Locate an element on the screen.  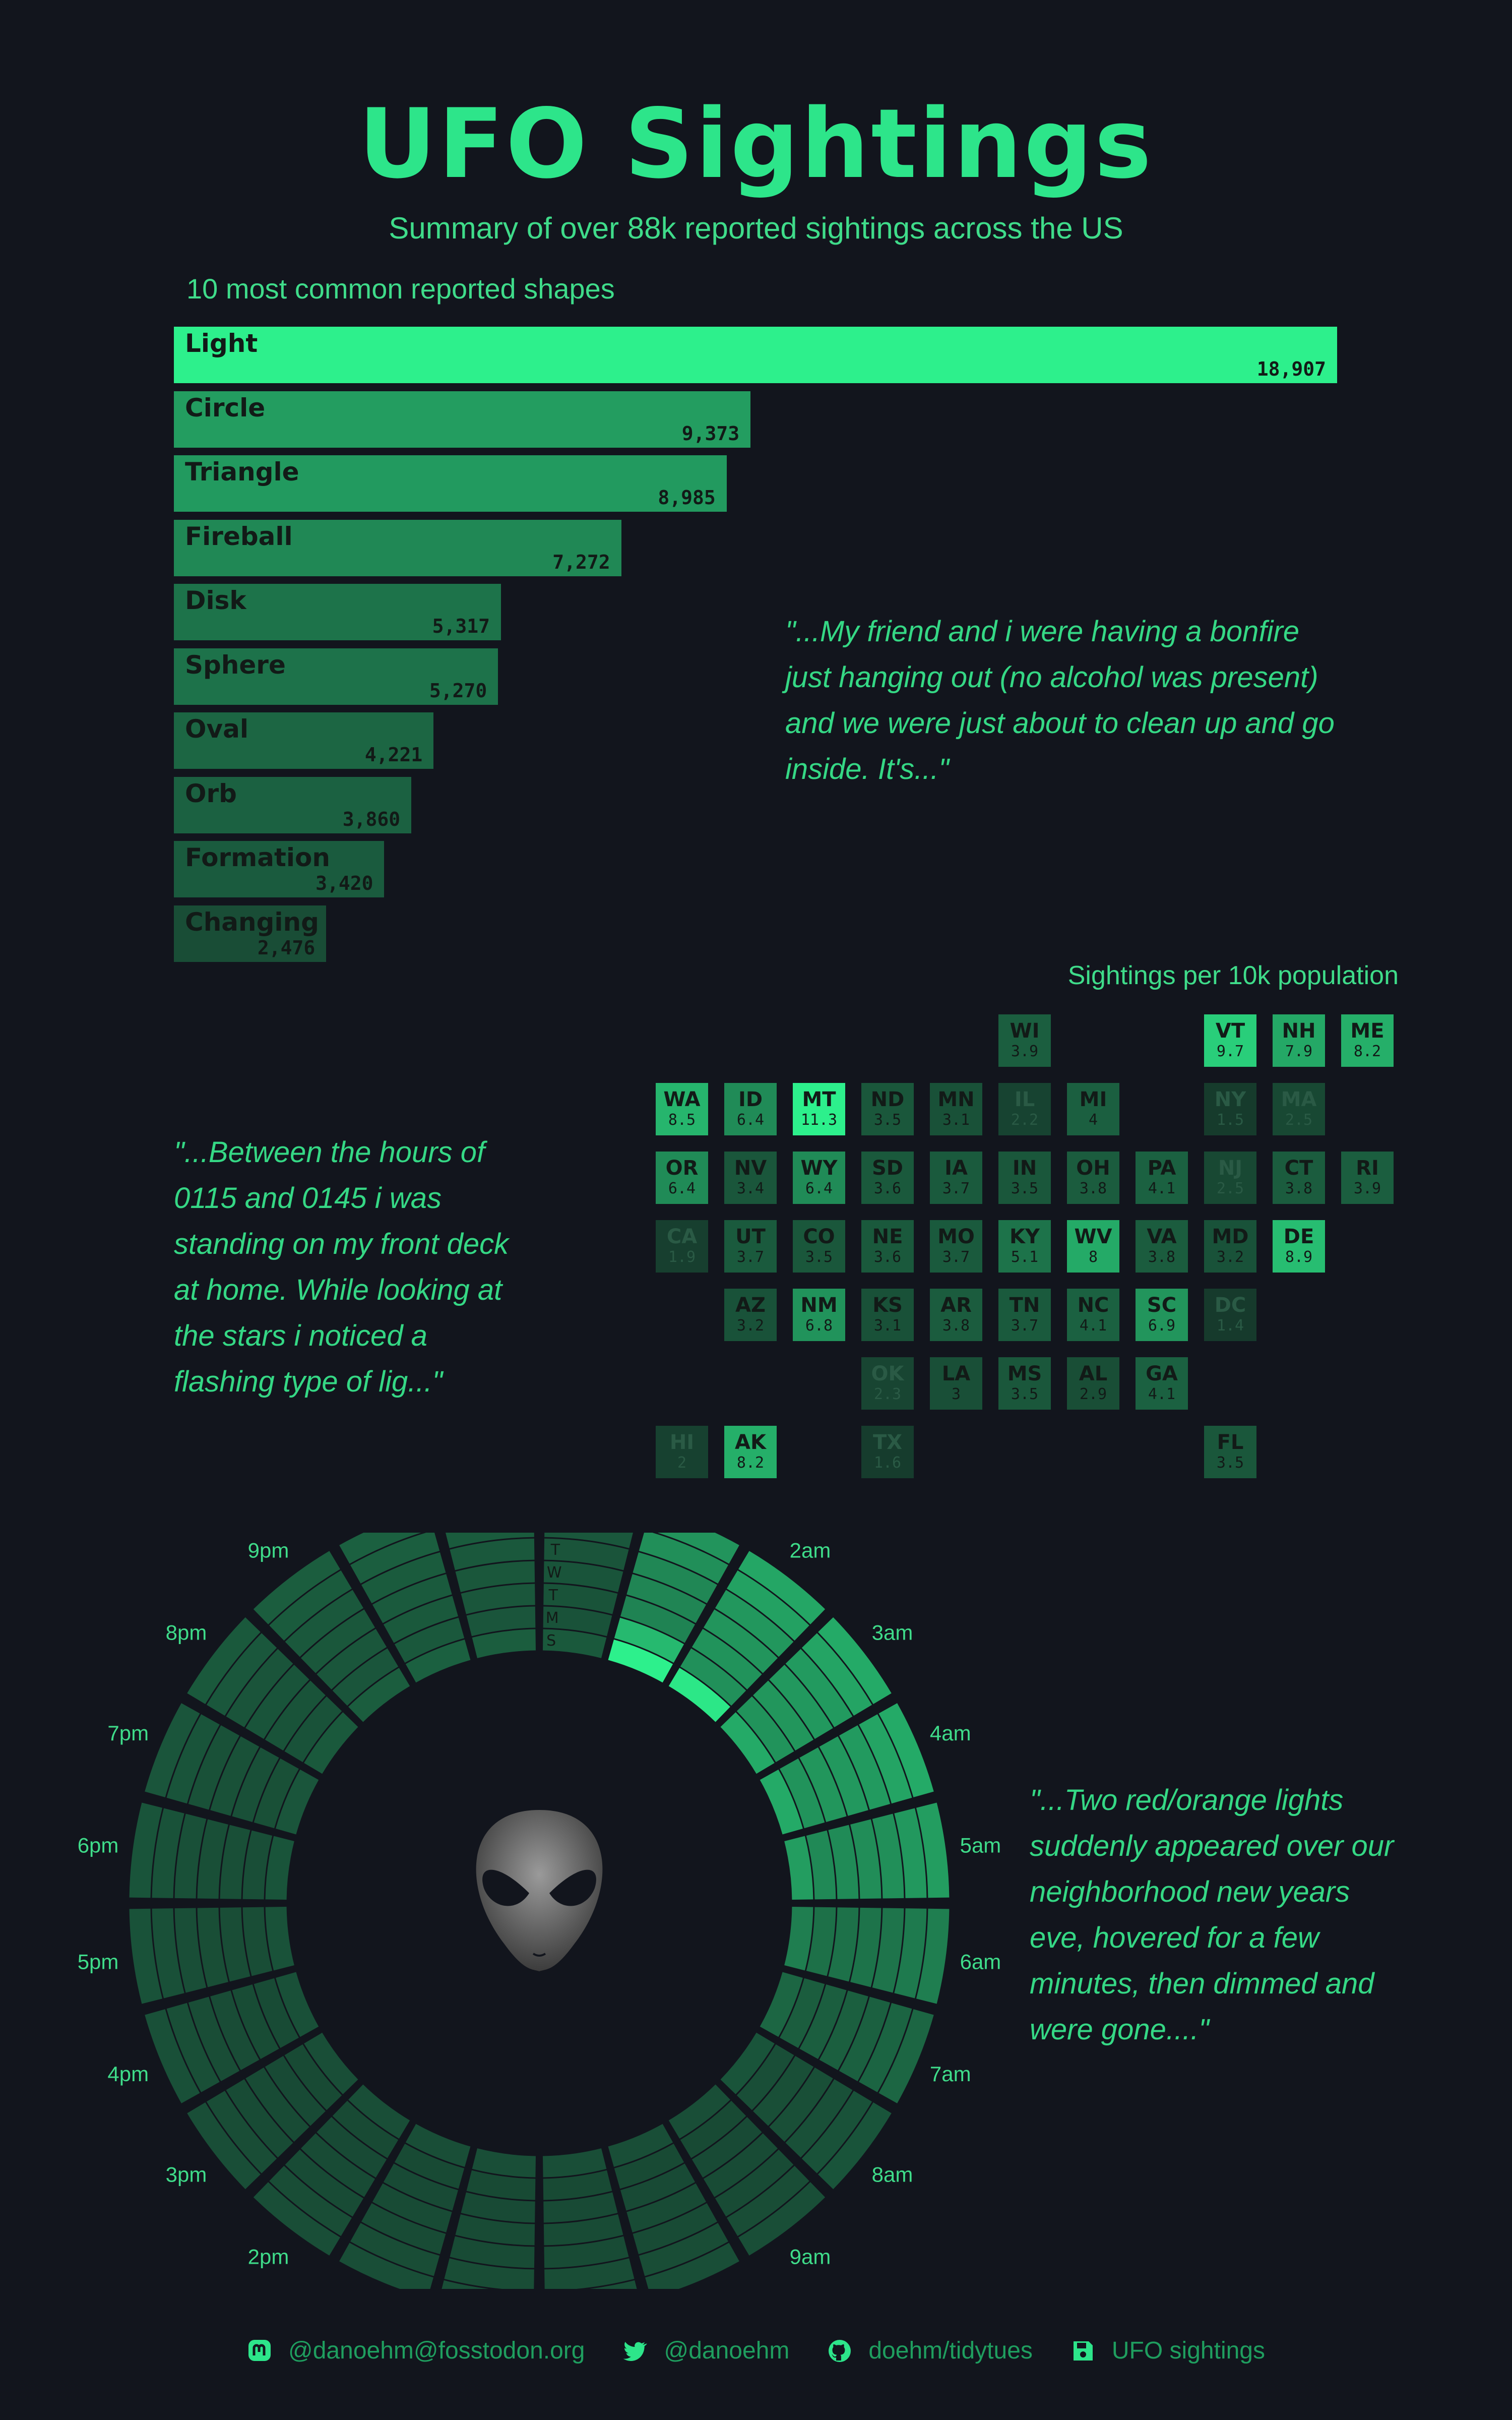
state-tile-nh: NH 7.9 is located at coordinates (1299, 1040).